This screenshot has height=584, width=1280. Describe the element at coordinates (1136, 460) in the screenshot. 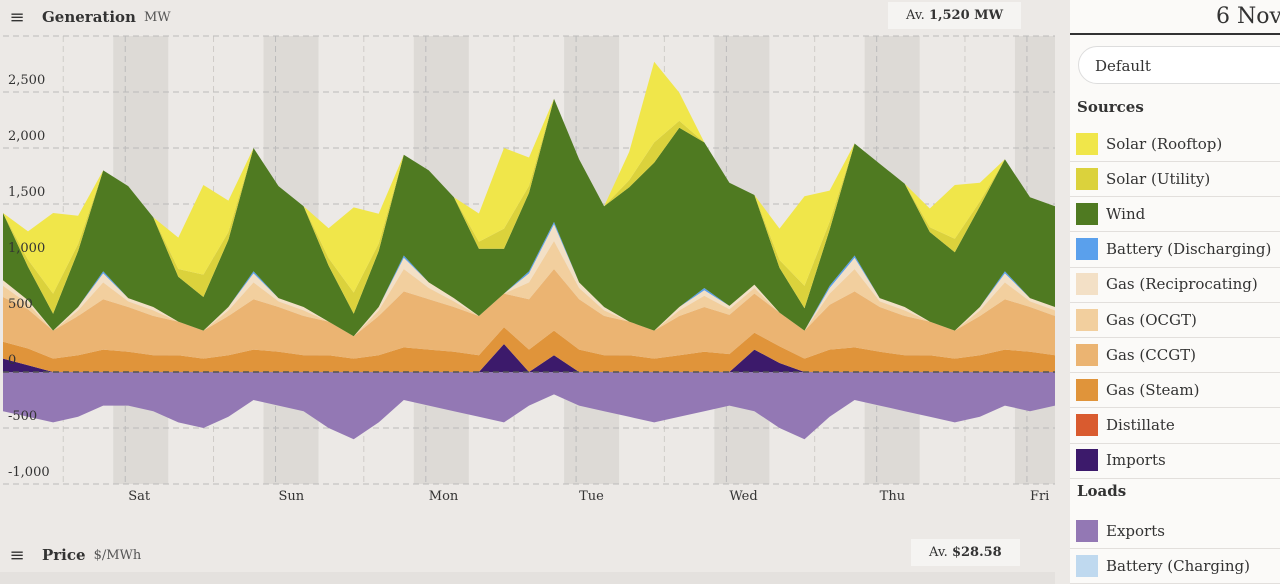

I see `legend-label: Imports` at that location.